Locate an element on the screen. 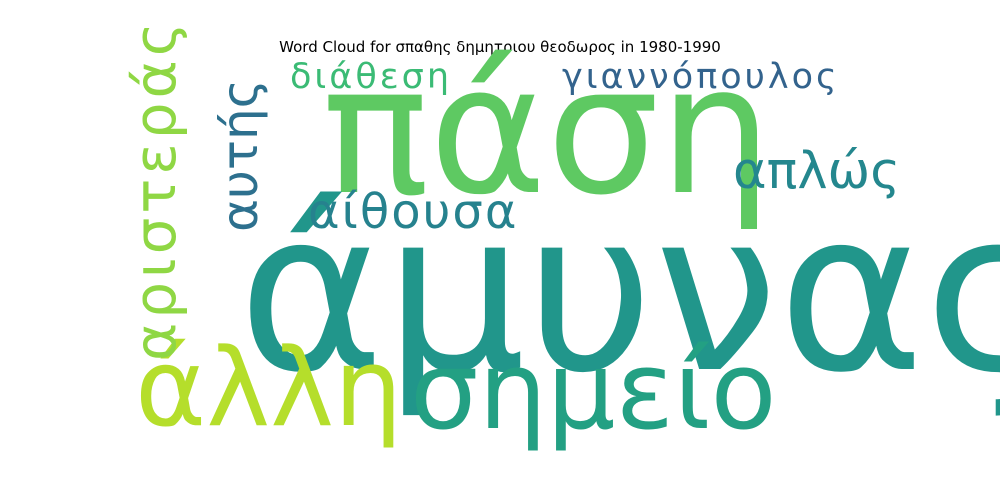 This screenshot has height=500, width=1000. word-diathesi: διάθεση is located at coordinates (371, 77).